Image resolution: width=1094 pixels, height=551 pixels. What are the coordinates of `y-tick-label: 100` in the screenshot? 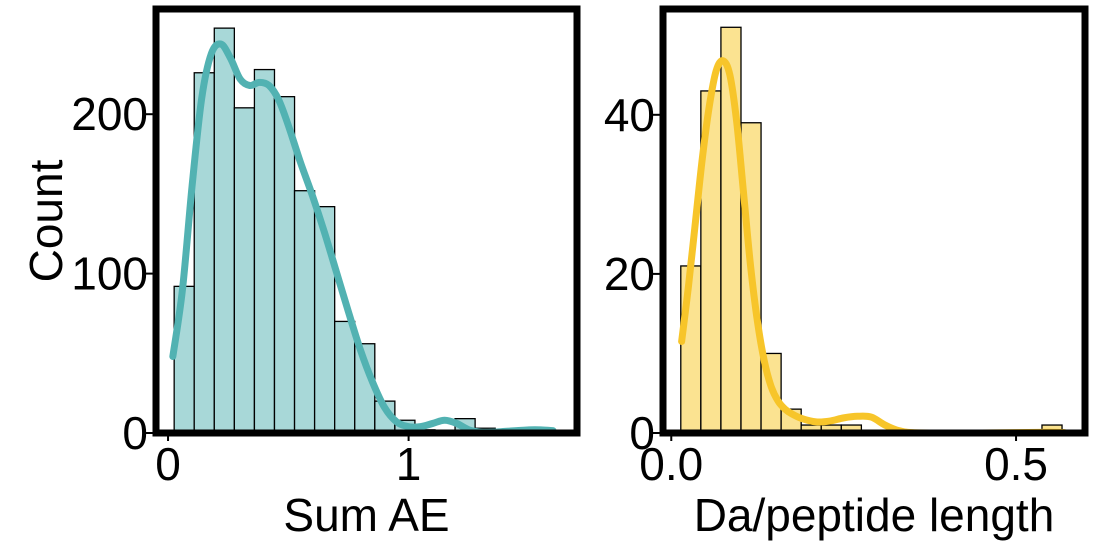 It's located at (109, 274).